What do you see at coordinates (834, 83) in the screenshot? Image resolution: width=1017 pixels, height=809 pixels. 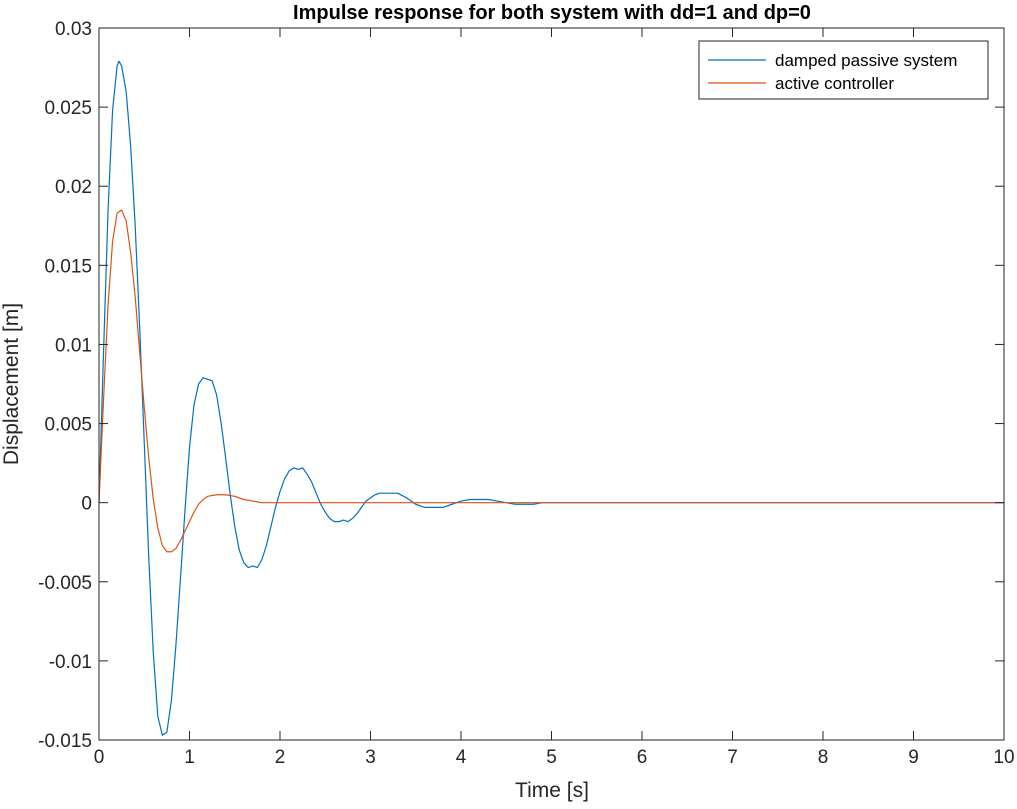 I see `legend-entry-active-controller: active controller` at bounding box center [834, 83].